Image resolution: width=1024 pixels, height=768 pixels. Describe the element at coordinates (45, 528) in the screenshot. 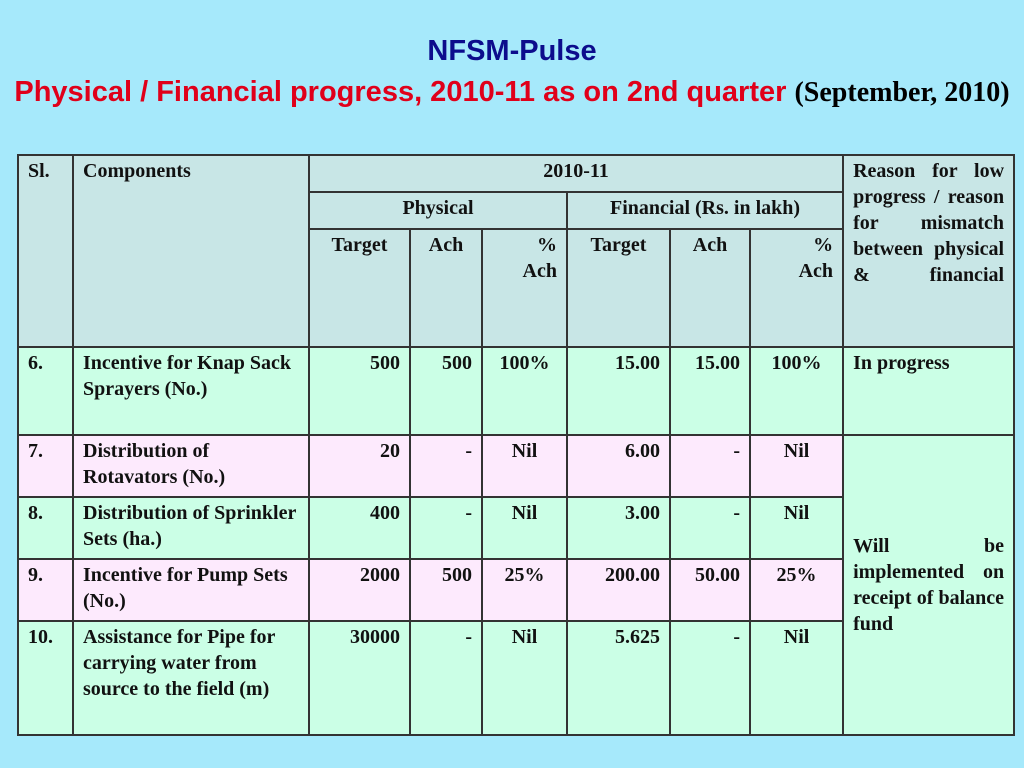

I see `row-sl: 8.` at that location.